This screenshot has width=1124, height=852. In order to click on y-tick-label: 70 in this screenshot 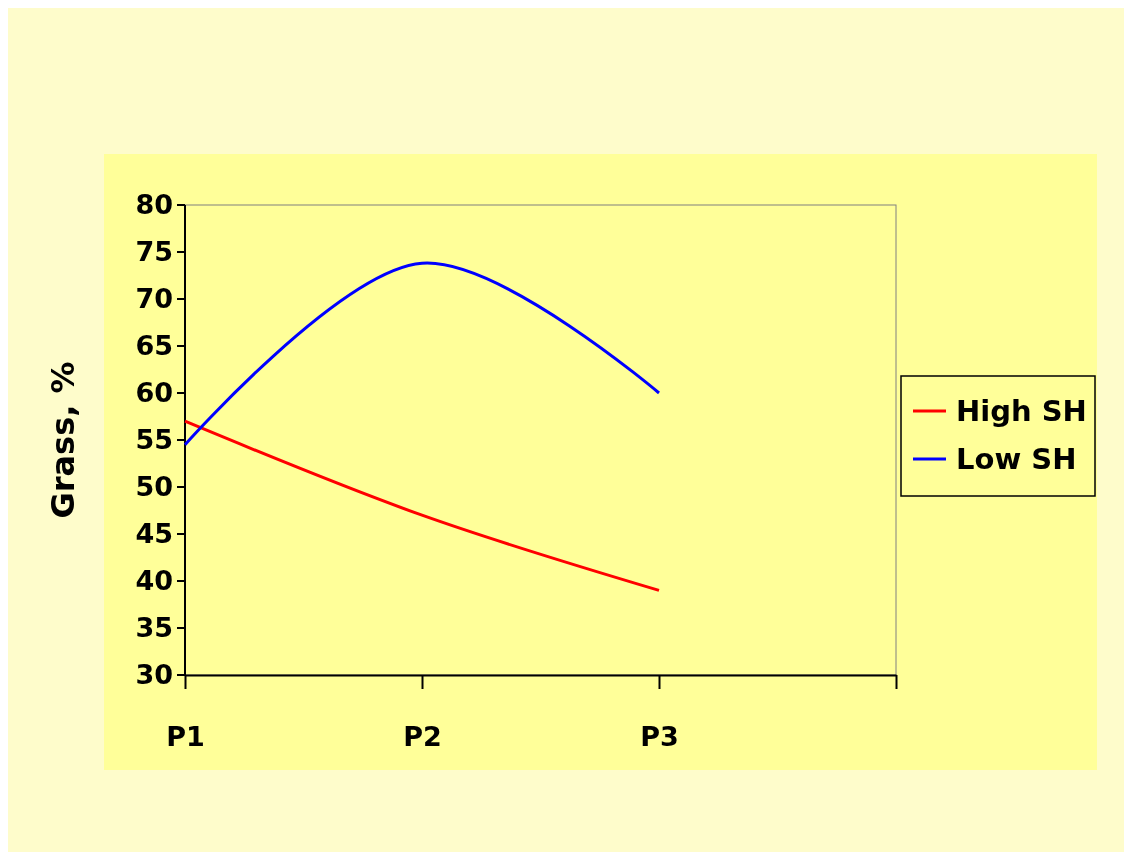, I will do `click(154, 299)`.